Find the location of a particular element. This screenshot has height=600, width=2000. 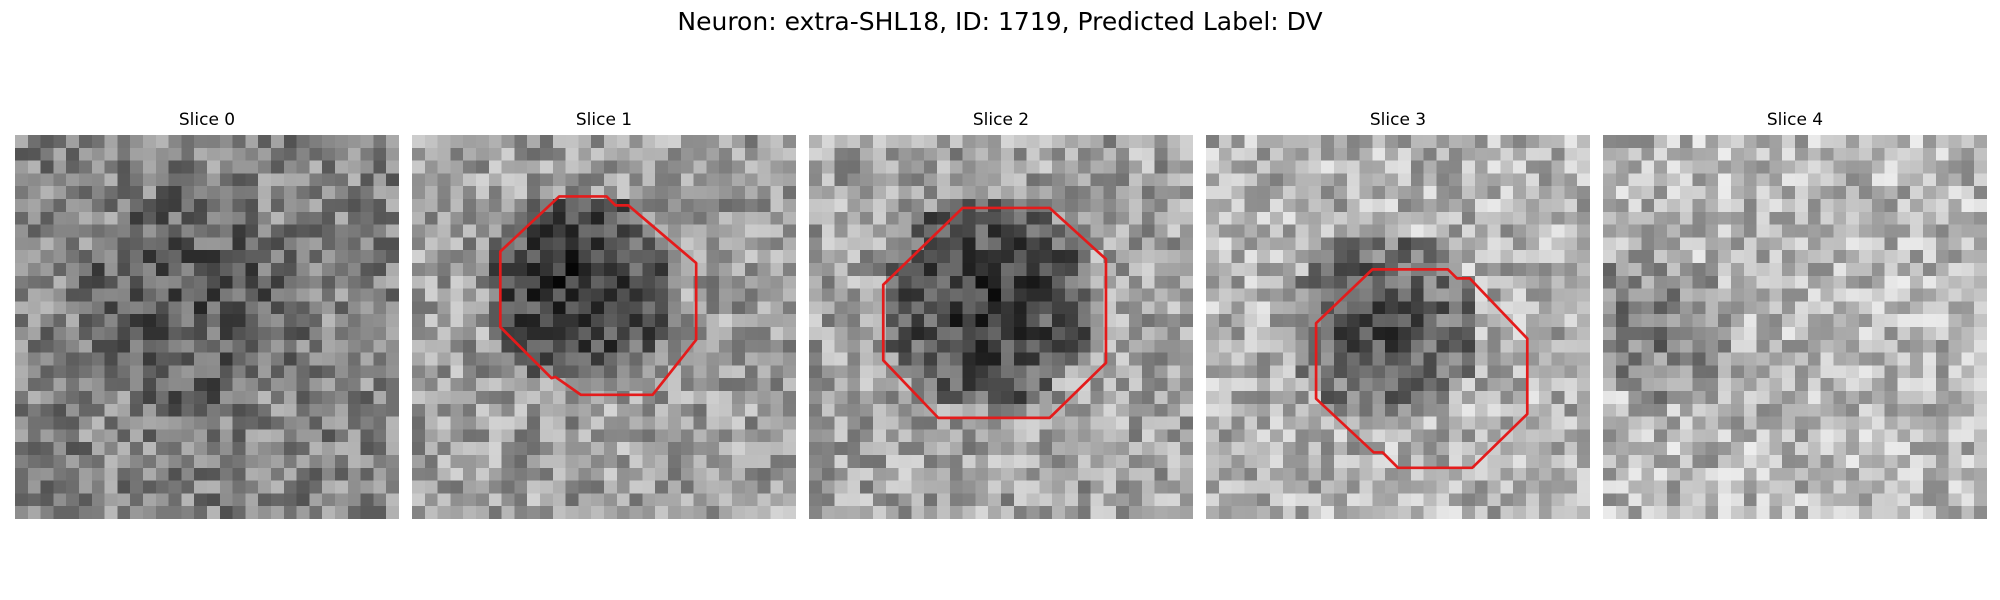

slice-1-image is located at coordinates (604, 327).